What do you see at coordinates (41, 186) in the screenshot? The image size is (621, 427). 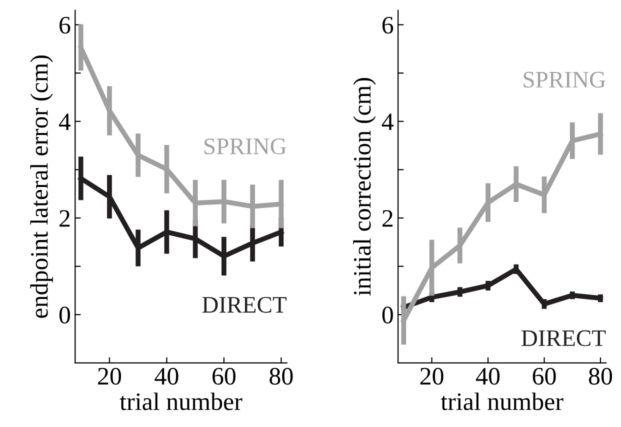 I see `y-axis-title: endpoint lateral error (cm)` at bounding box center [41, 186].